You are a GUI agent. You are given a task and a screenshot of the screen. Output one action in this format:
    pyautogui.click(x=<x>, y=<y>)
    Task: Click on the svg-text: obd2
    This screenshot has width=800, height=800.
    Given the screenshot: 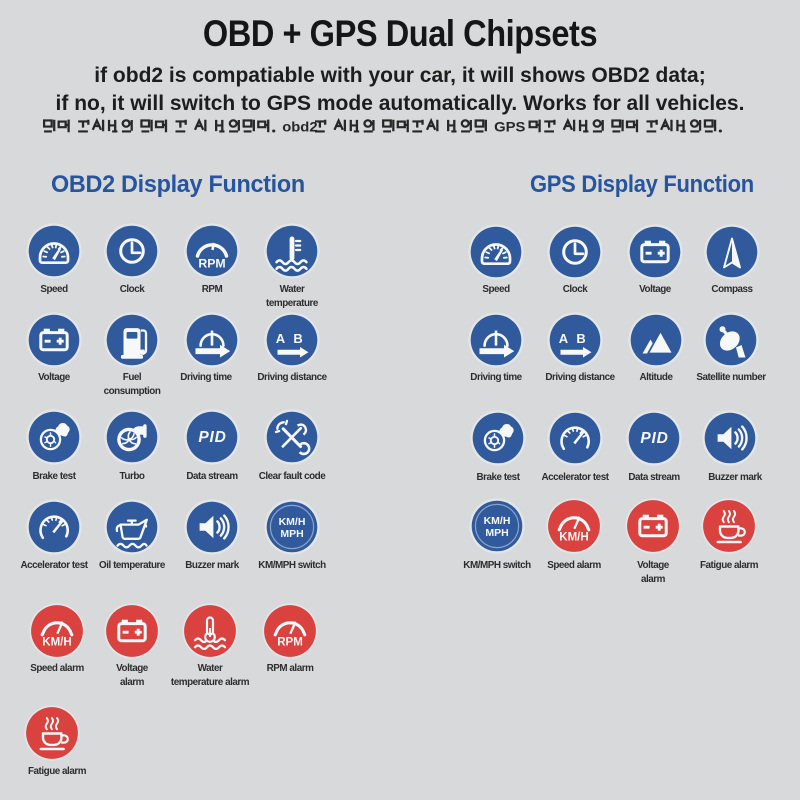 What is the action you would take?
    pyautogui.click(x=299, y=128)
    